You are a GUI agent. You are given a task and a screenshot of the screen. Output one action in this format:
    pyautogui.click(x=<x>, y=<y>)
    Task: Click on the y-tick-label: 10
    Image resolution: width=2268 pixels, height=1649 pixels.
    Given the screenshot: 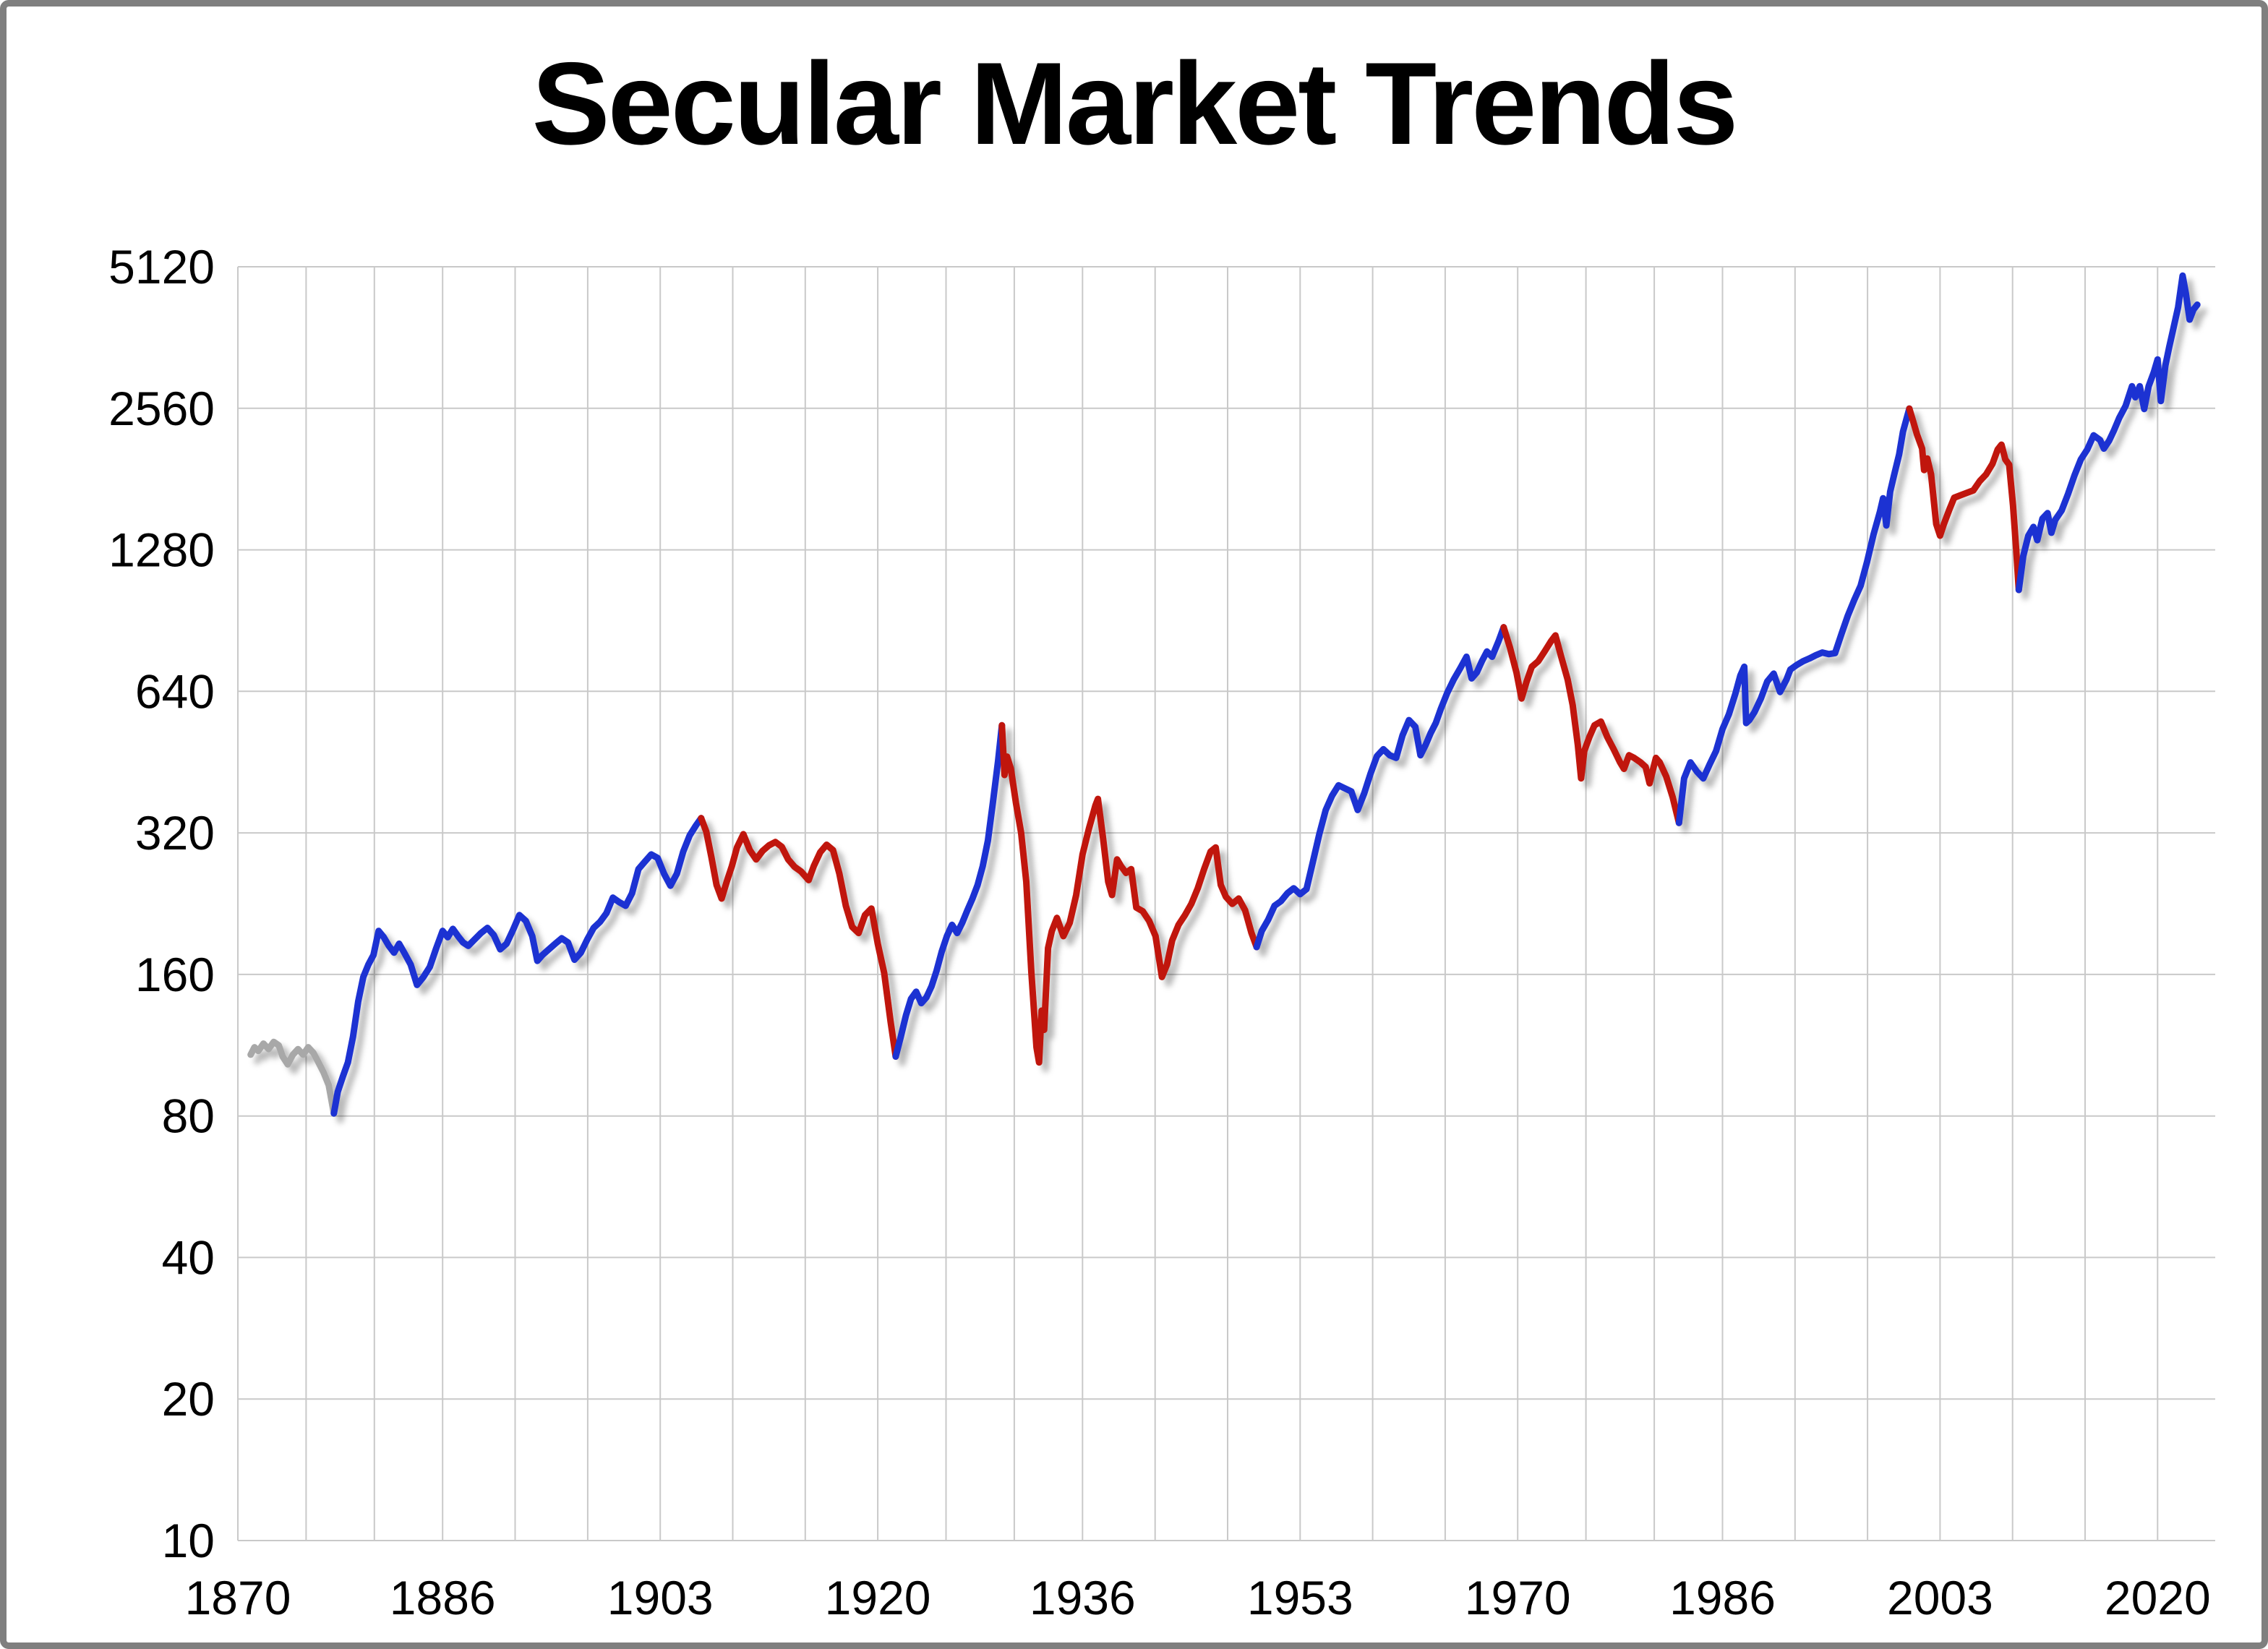 What is the action you would take?
    pyautogui.click(x=188, y=1540)
    